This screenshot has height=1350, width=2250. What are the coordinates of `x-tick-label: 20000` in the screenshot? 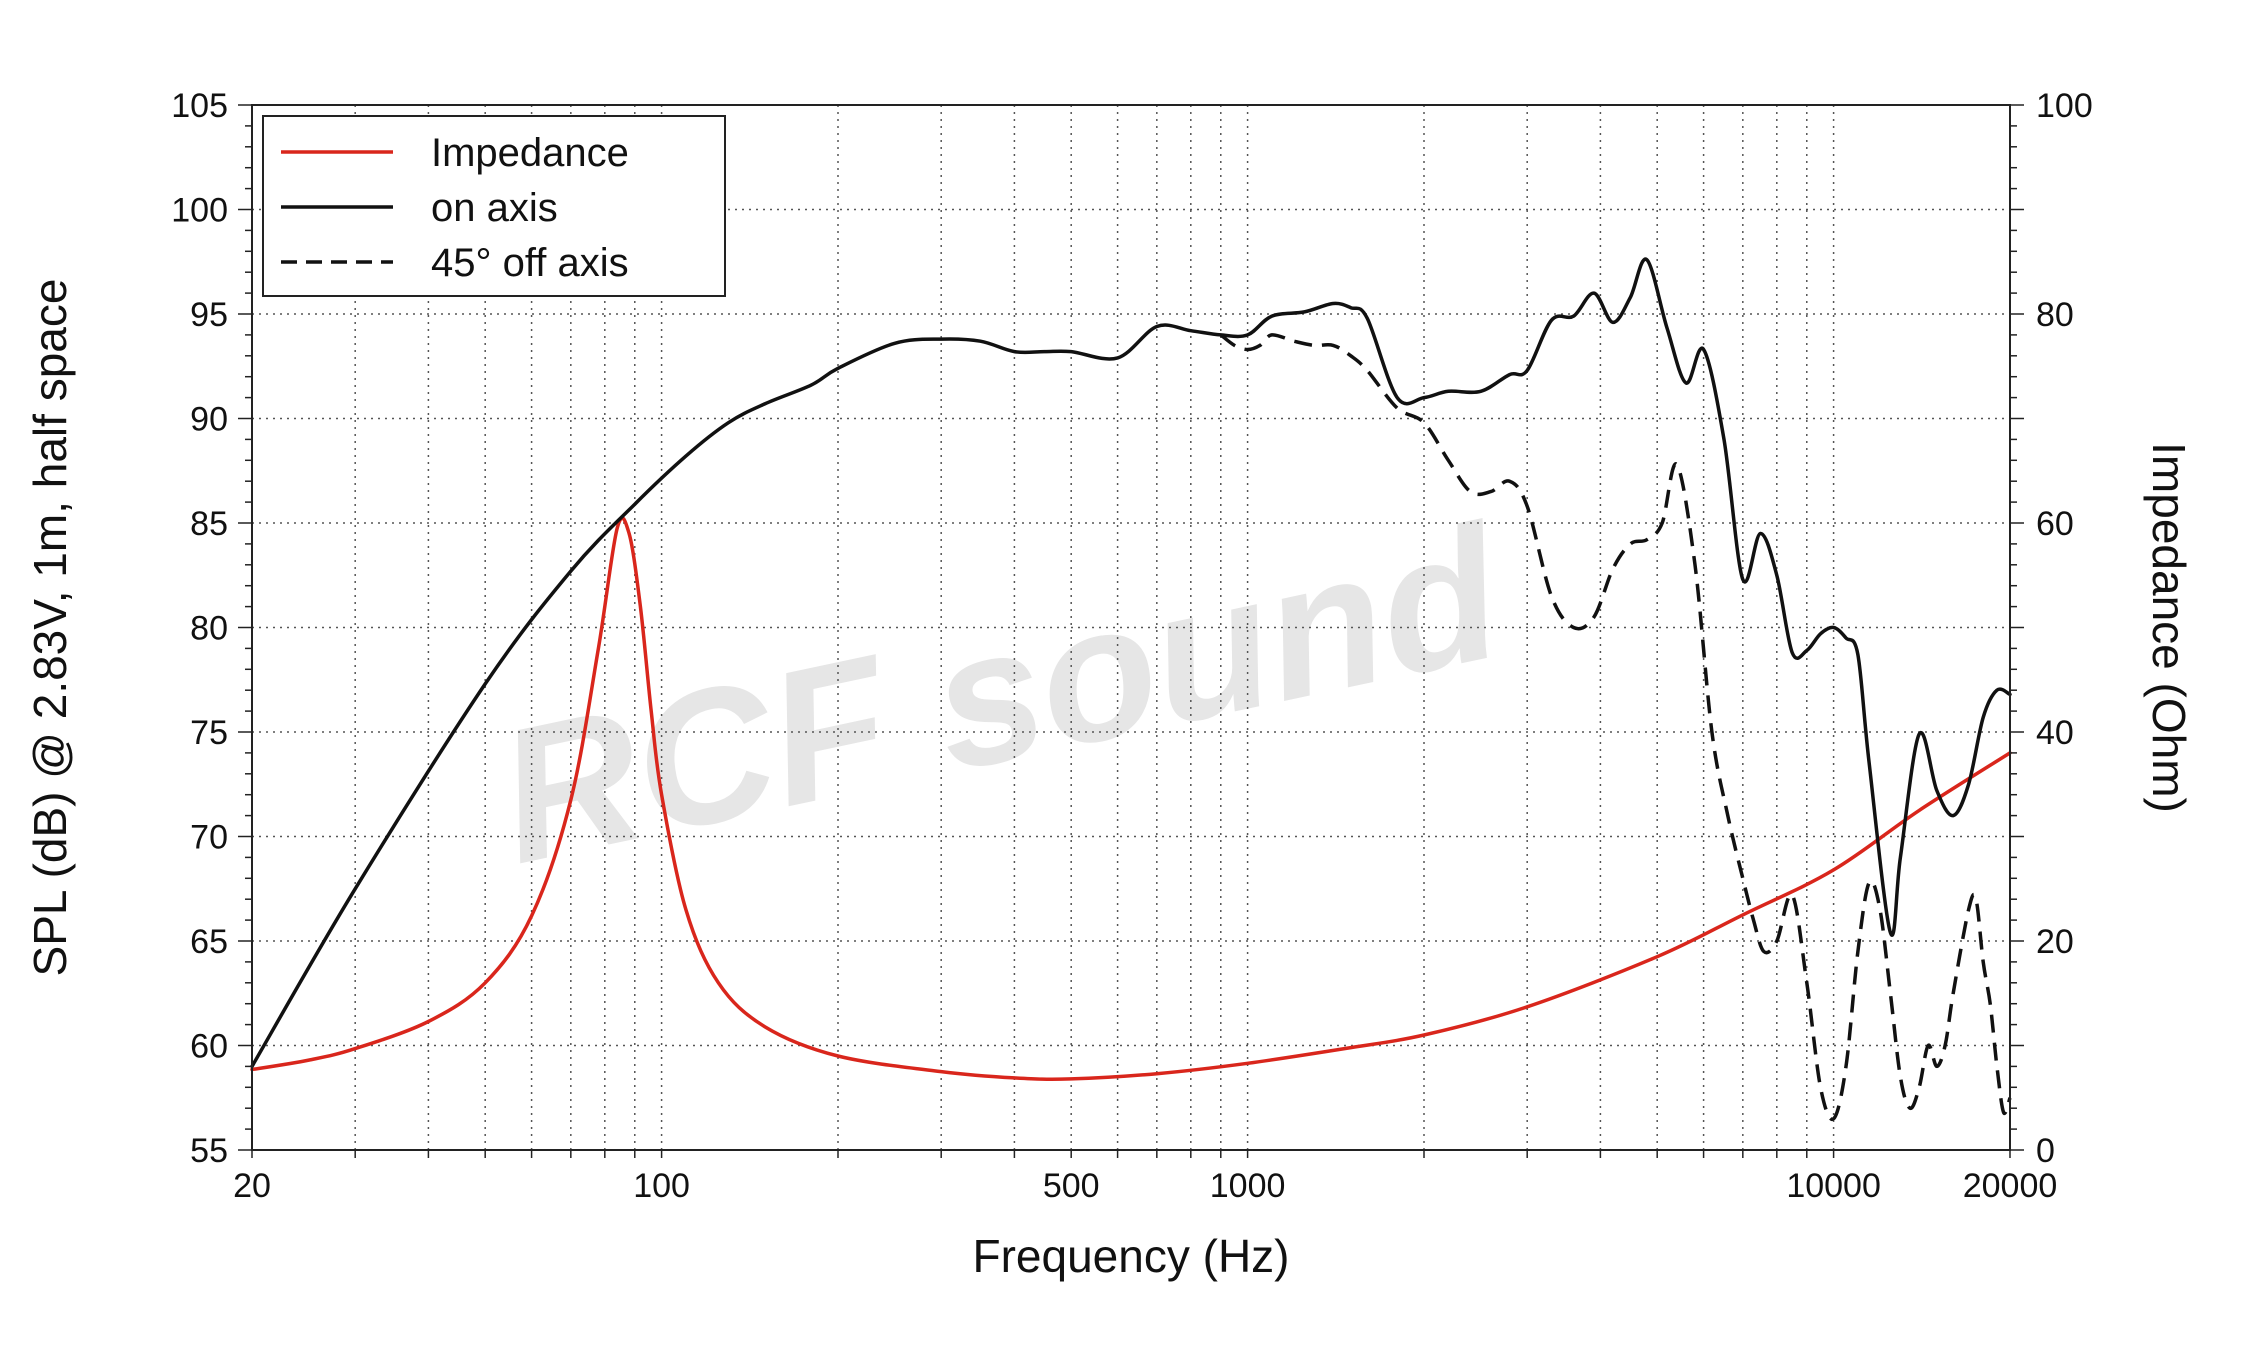 It's located at (2010, 1186).